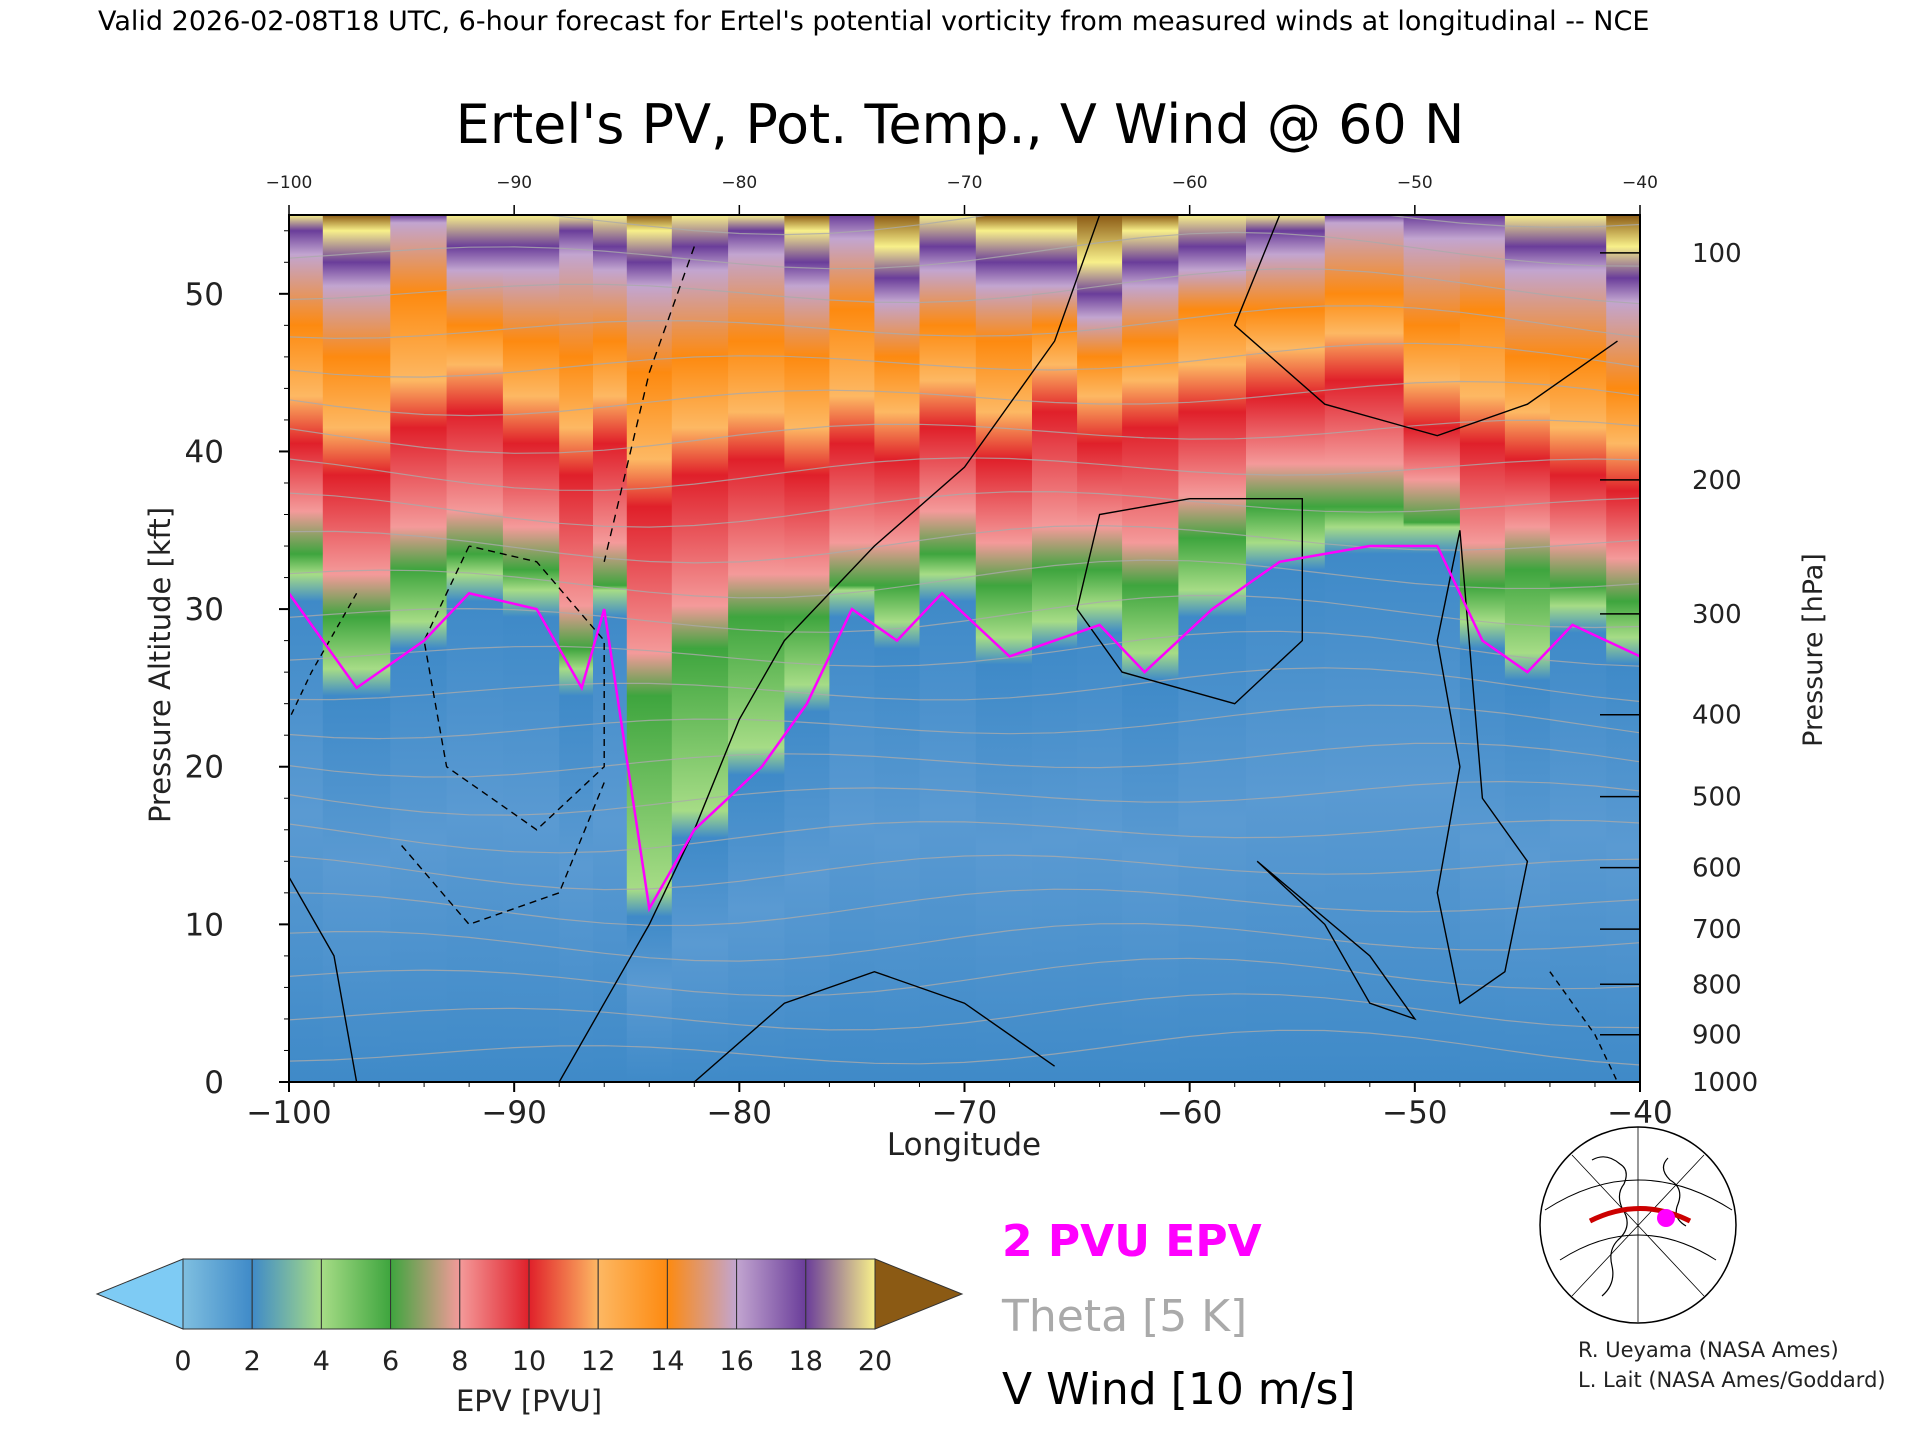 The width and height of the screenshot is (1920, 1440). What do you see at coordinates (1415, 183) in the screenshot?
I see `top-tick-label: −50` at bounding box center [1415, 183].